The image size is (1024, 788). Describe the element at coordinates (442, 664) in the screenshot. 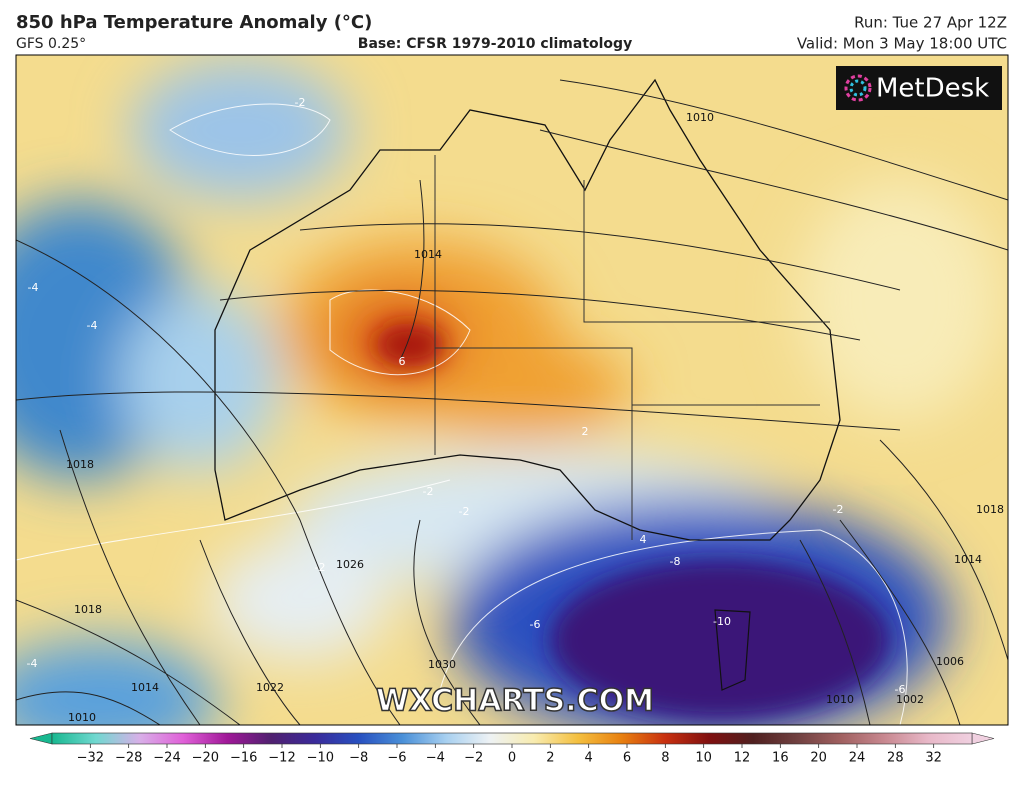

I see `isobar-label: 1030` at that location.